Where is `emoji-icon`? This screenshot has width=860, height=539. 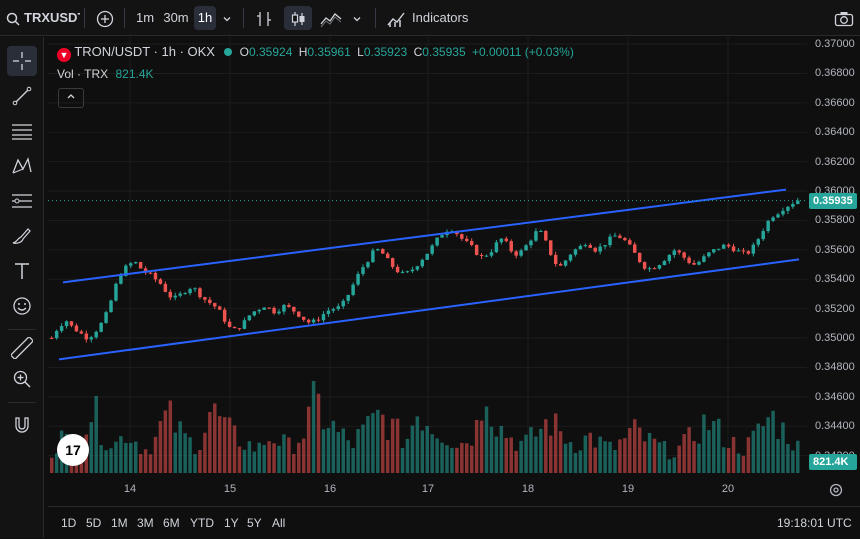 emoji-icon is located at coordinates (22, 306).